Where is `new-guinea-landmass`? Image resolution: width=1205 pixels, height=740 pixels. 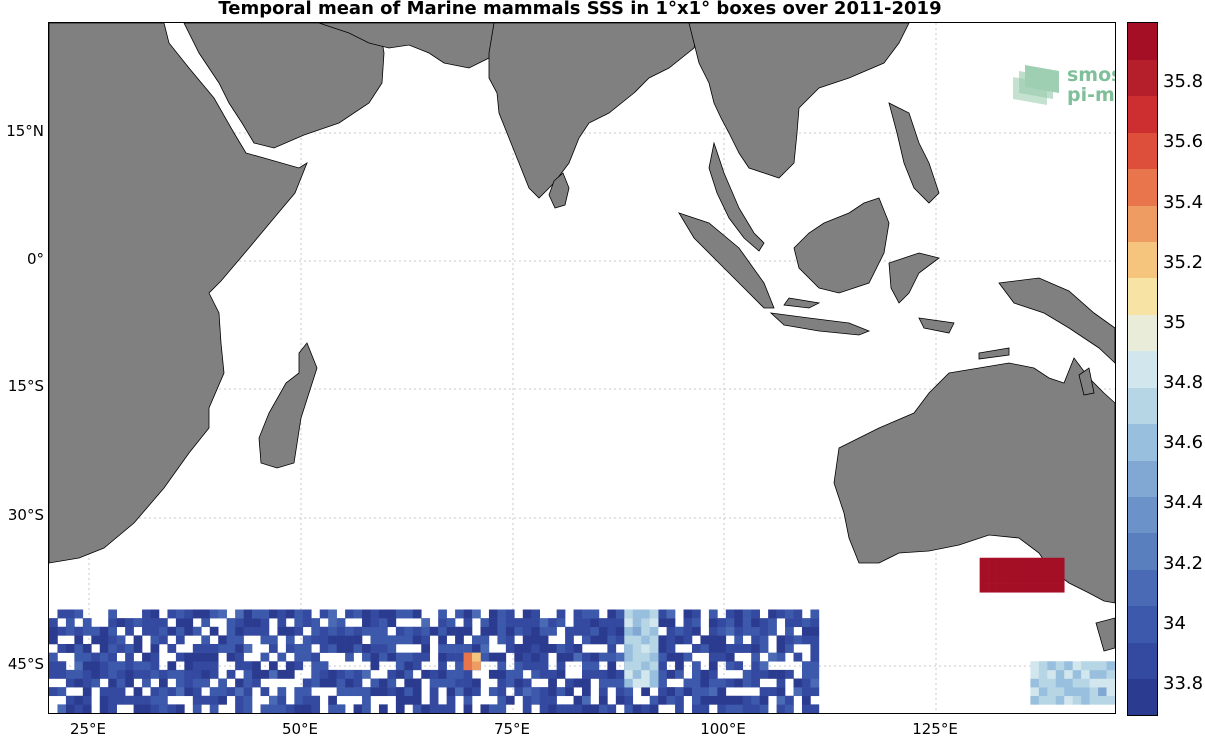 new-guinea-landmass is located at coordinates (1056, 320).